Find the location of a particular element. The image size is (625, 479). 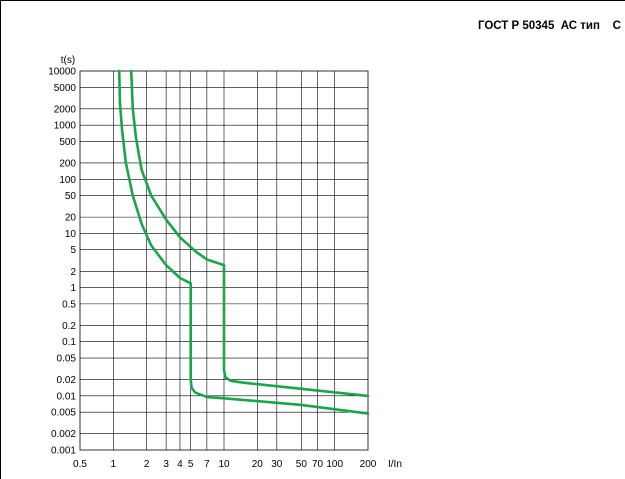

y-tick-label: 0.01 is located at coordinates (67, 396).